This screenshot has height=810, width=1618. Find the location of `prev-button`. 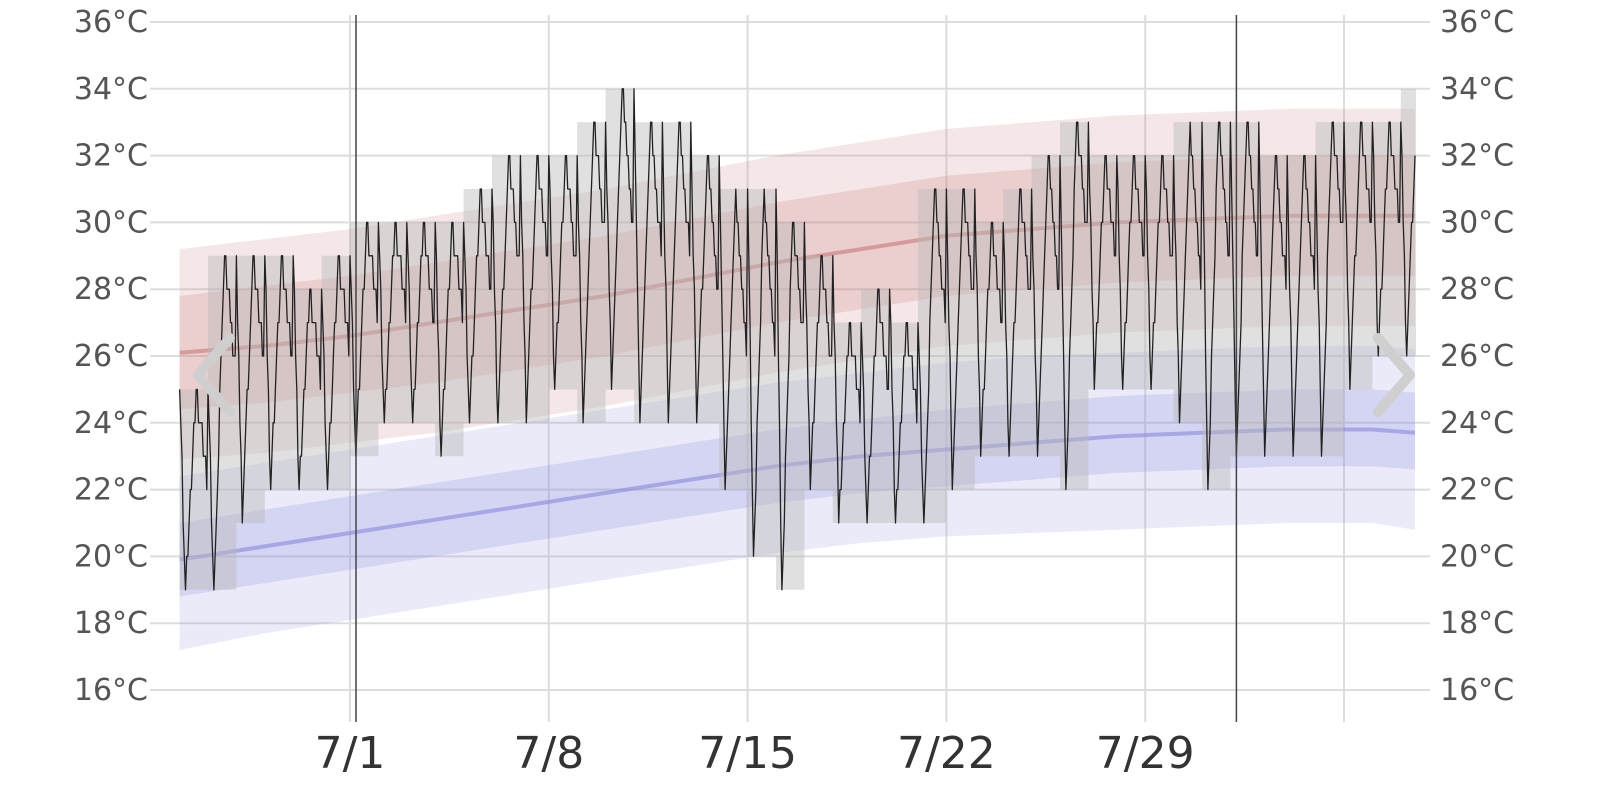

prev-button is located at coordinates (220, 375).